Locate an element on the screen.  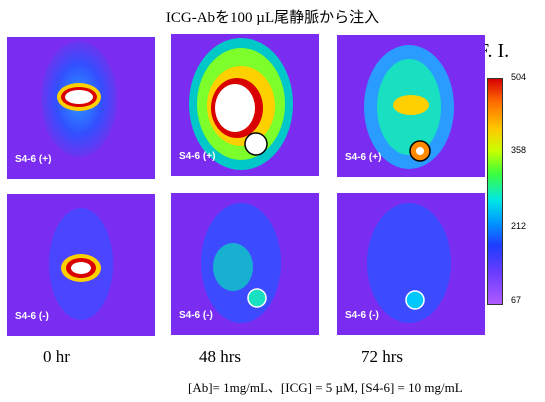
mouse-image-plus-0hr is located at coordinates (81, 108).